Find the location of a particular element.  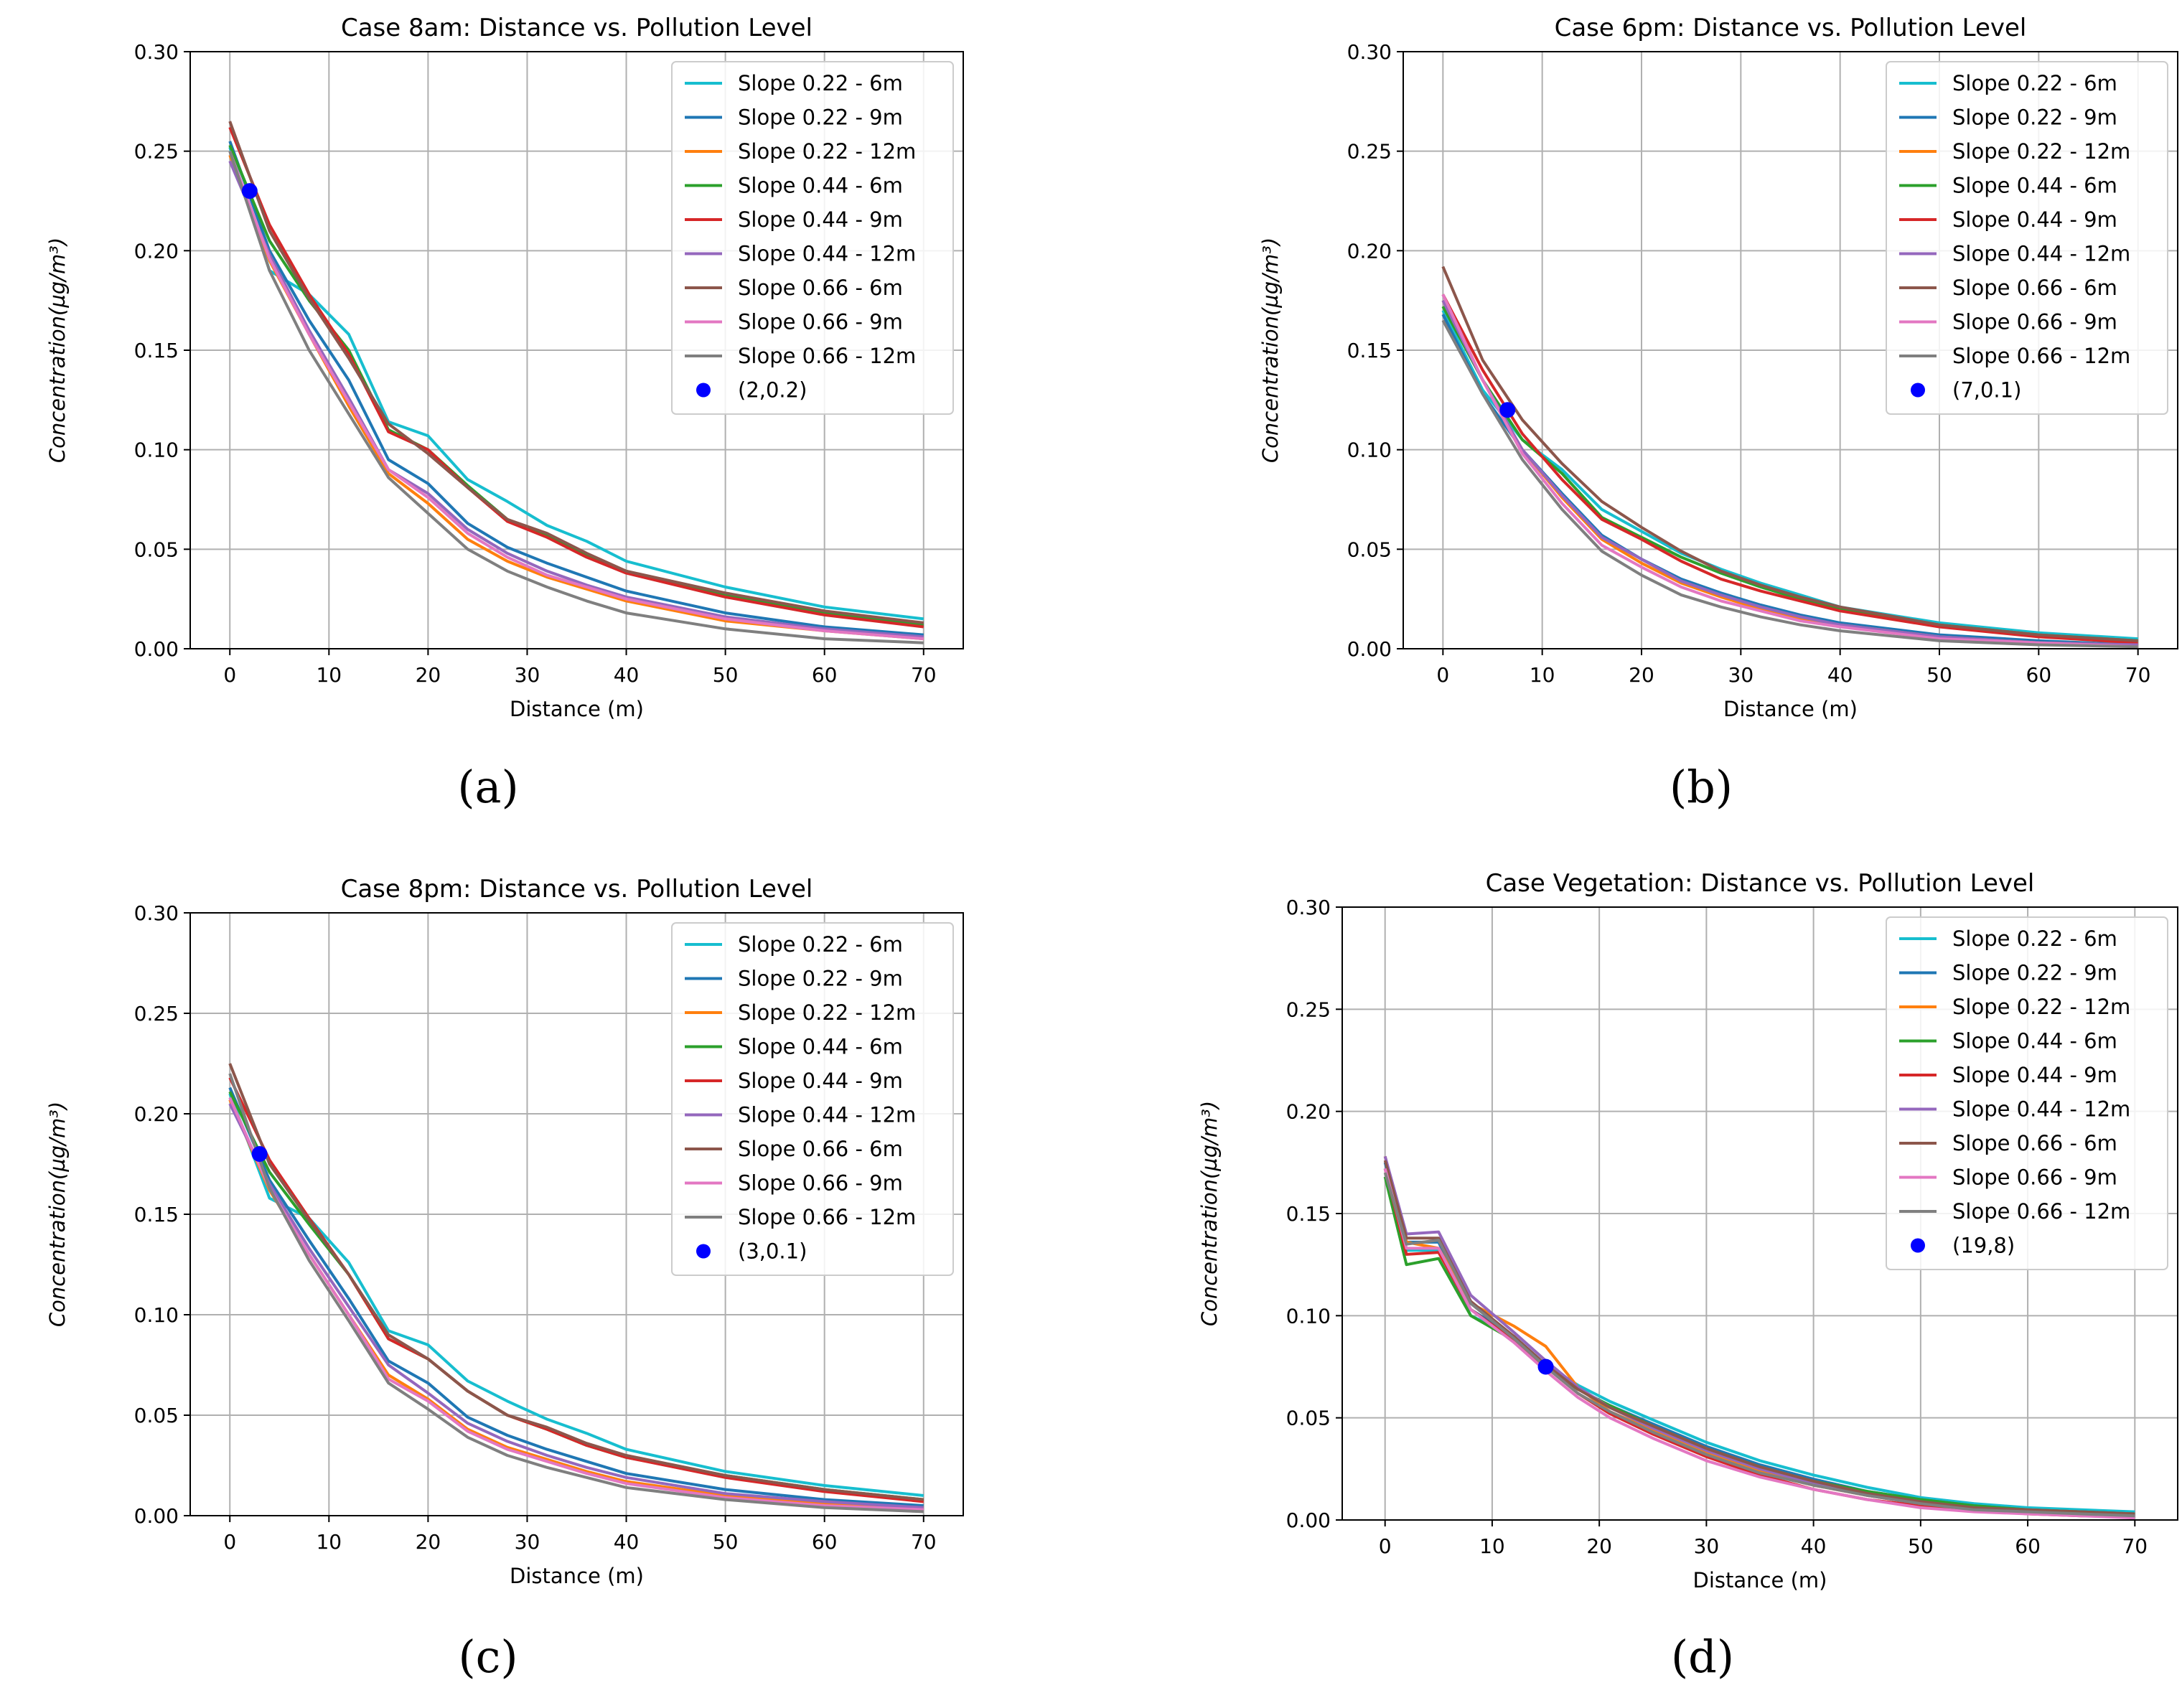

legend-entry: Slope 0.44 - 12m is located at coordinates (2041, 254).